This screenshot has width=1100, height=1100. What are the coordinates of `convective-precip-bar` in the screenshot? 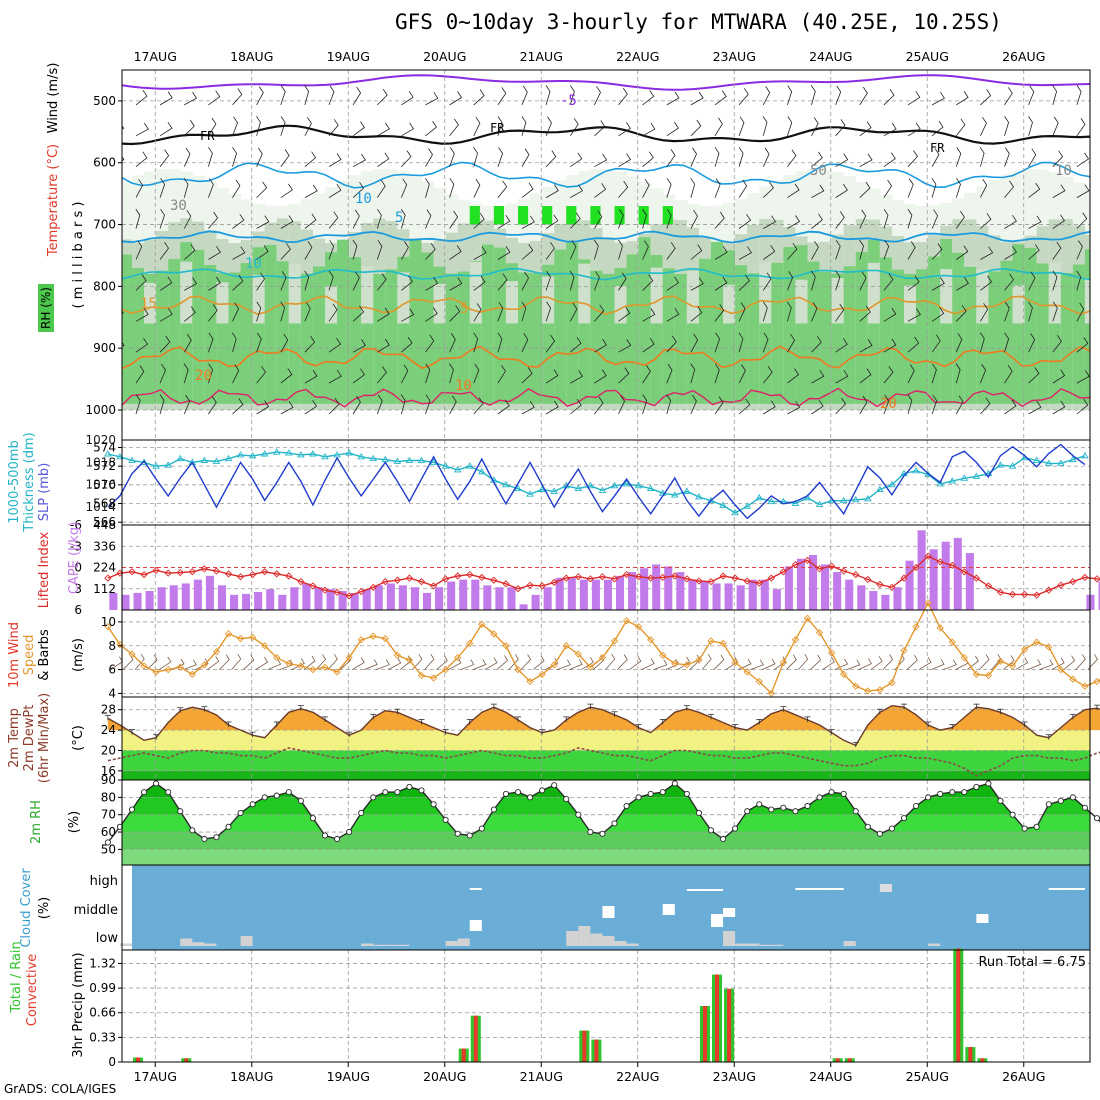 It's located at (970, 1054).